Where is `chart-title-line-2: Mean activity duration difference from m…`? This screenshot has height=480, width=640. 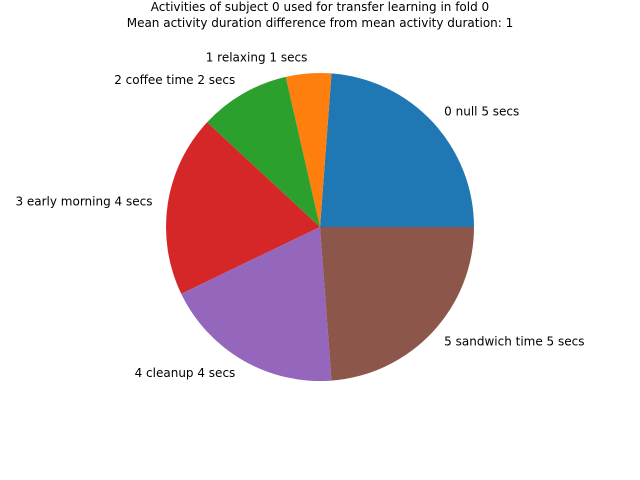
chart-title-line-2: Mean activity duration difference from m… is located at coordinates (320, 23).